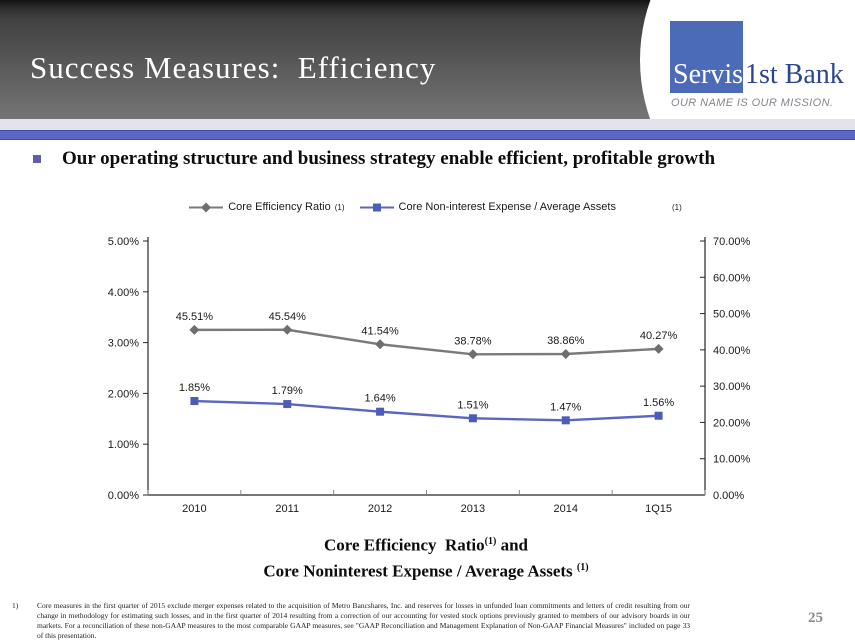 Image resolution: width=855 pixels, height=641 pixels. I want to click on left-axis-tick-label: 4.00%, so click(123, 293).